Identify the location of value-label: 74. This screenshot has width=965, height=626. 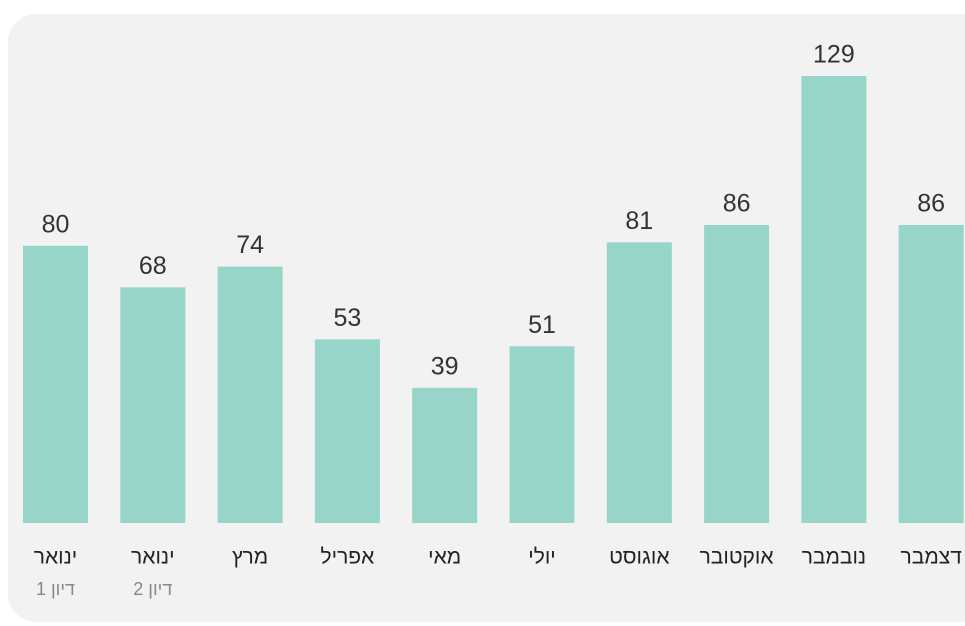
(250, 245).